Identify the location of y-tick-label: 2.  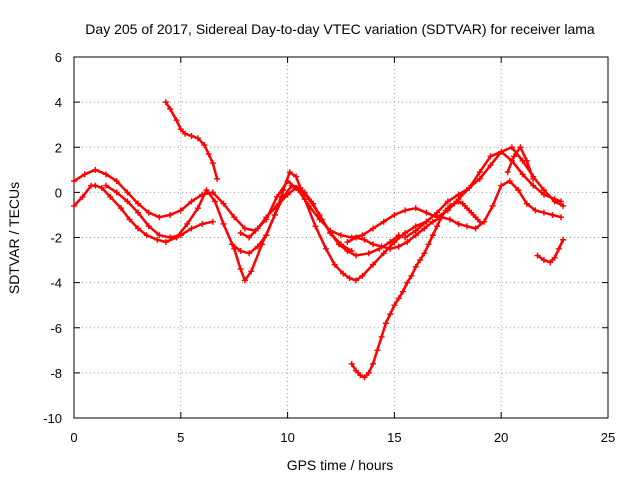
(58, 147).